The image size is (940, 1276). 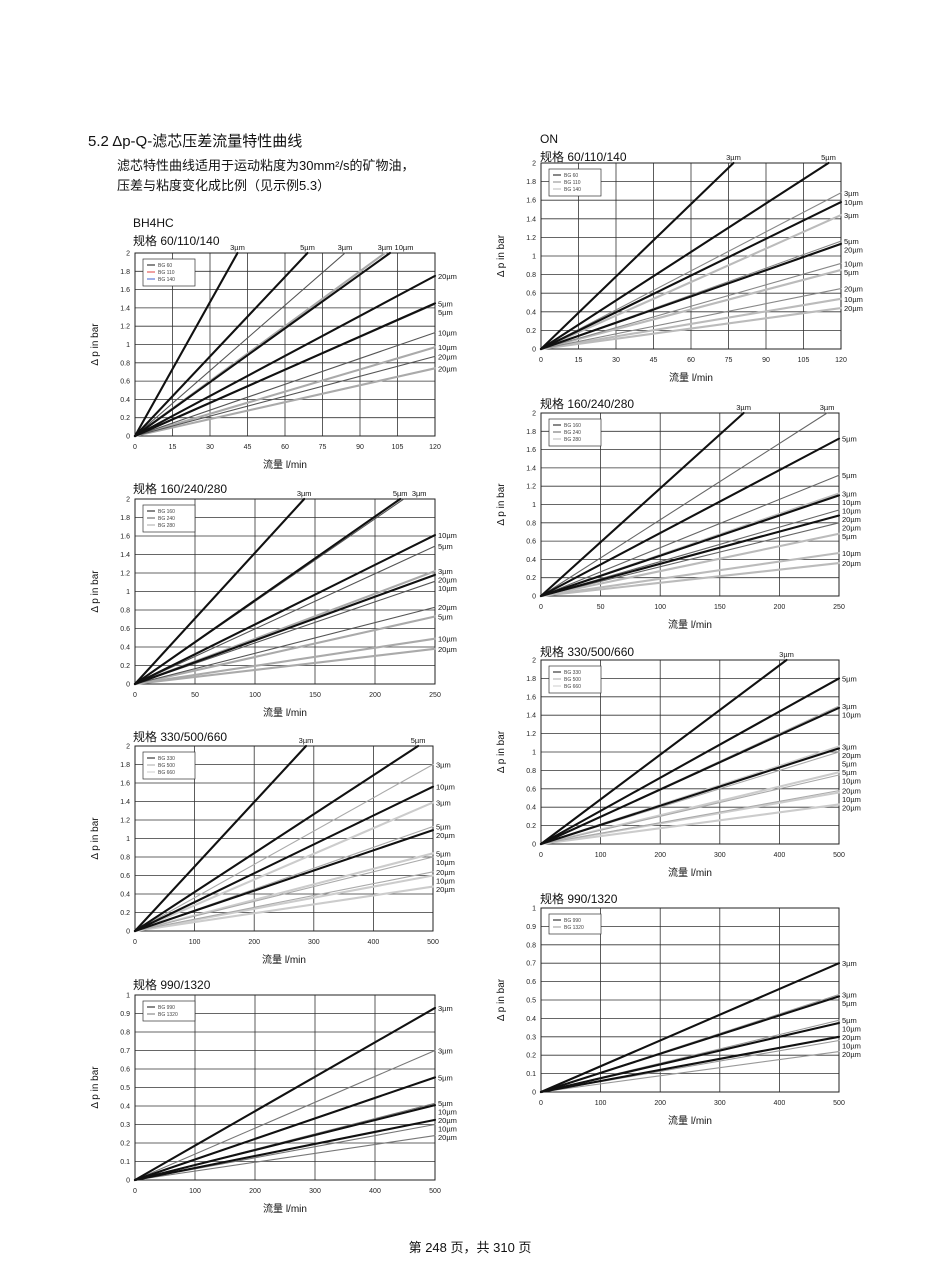 What do you see at coordinates (125, 327) in the screenshot?
I see `y-tick-label: 1.2` at bounding box center [125, 327].